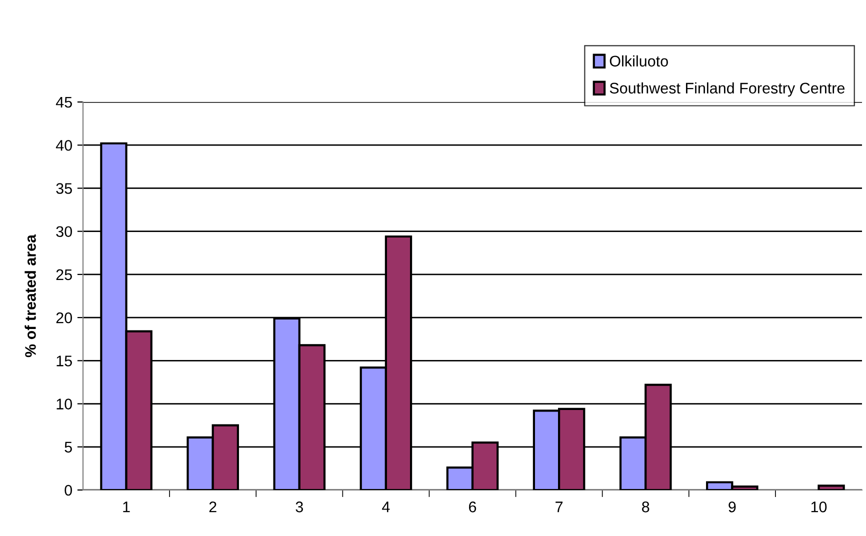 This screenshot has height=536, width=866. I want to click on y-tick-label: 45, so click(64, 102).